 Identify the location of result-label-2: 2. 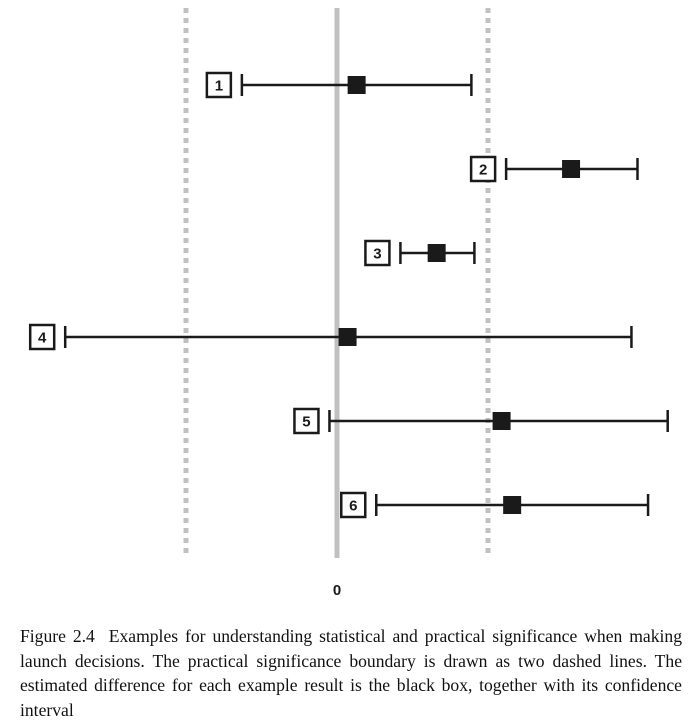
(483, 170).